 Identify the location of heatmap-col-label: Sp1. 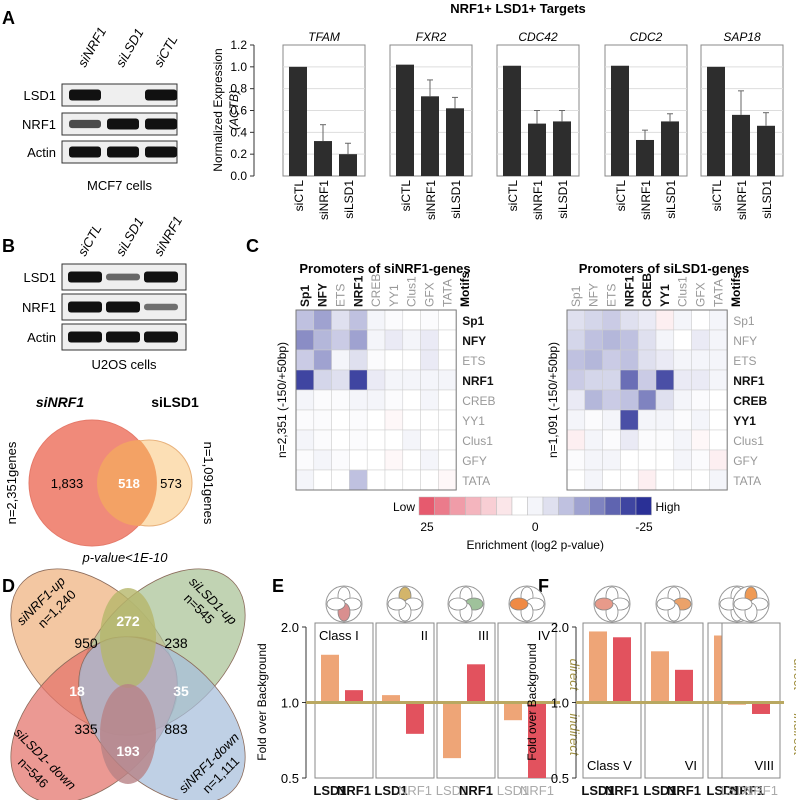
(576, 296).